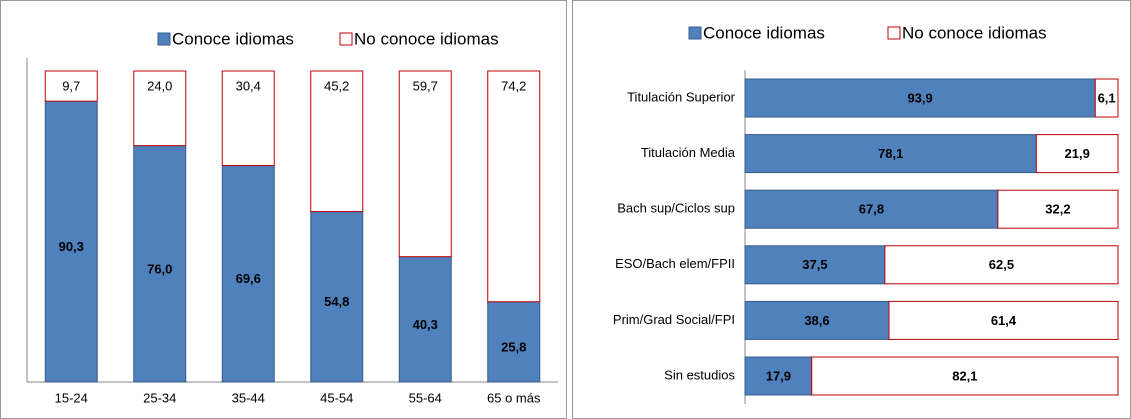 Image resolution: width=1131 pixels, height=419 pixels. I want to click on value-label: 61,4, so click(1004, 320).